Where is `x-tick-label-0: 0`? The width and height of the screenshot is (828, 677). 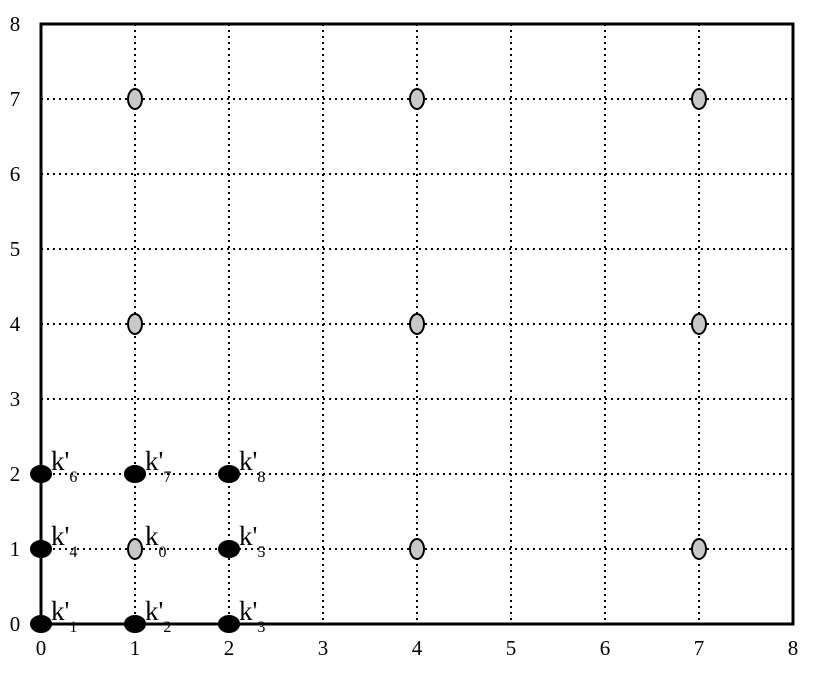
x-tick-label-0: 0 is located at coordinates (41, 648).